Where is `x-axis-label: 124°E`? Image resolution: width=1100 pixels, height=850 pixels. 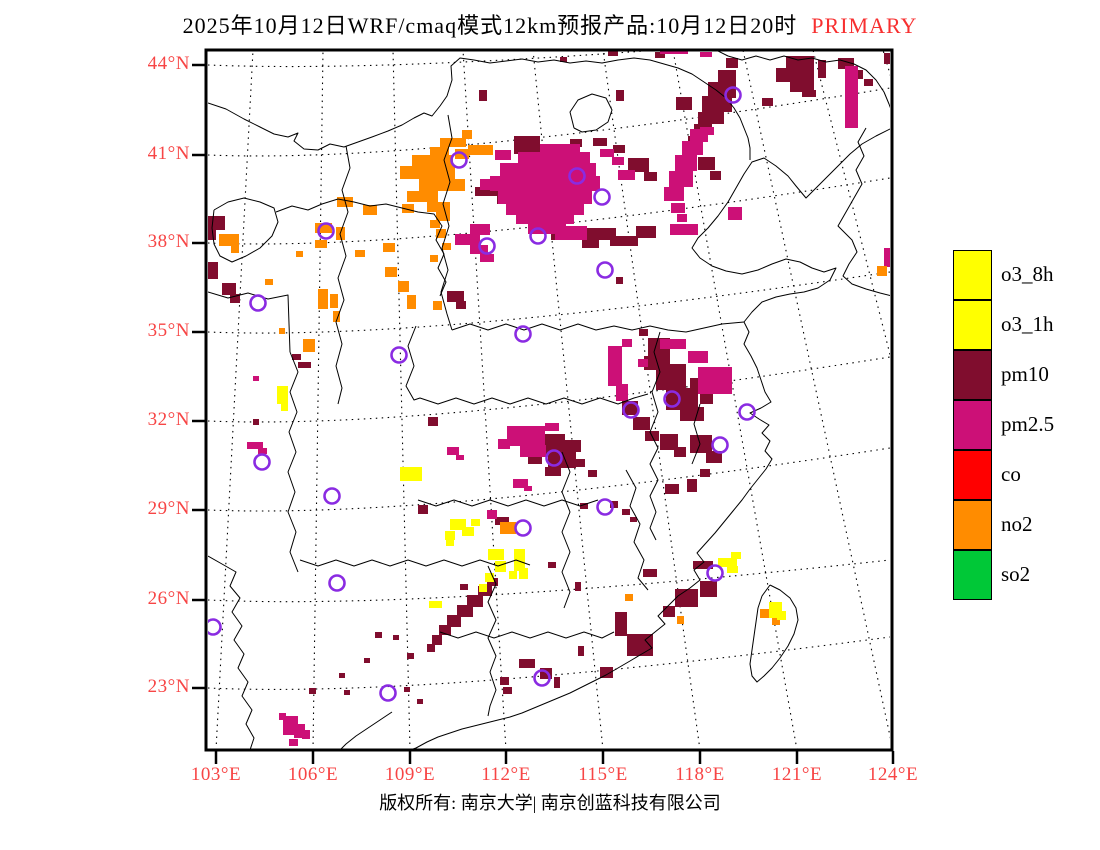 x-axis-label: 124°E is located at coordinates (893, 774).